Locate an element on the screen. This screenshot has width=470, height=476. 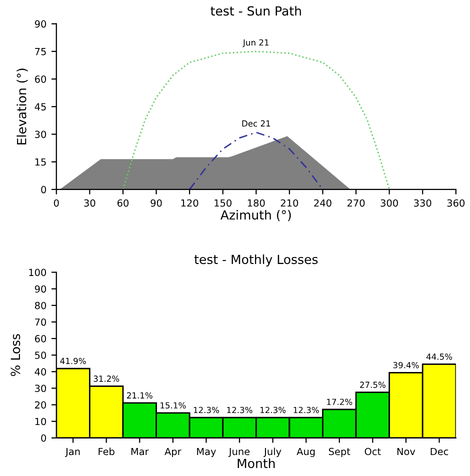
x-tick-label: 210 is located at coordinates (289, 203).